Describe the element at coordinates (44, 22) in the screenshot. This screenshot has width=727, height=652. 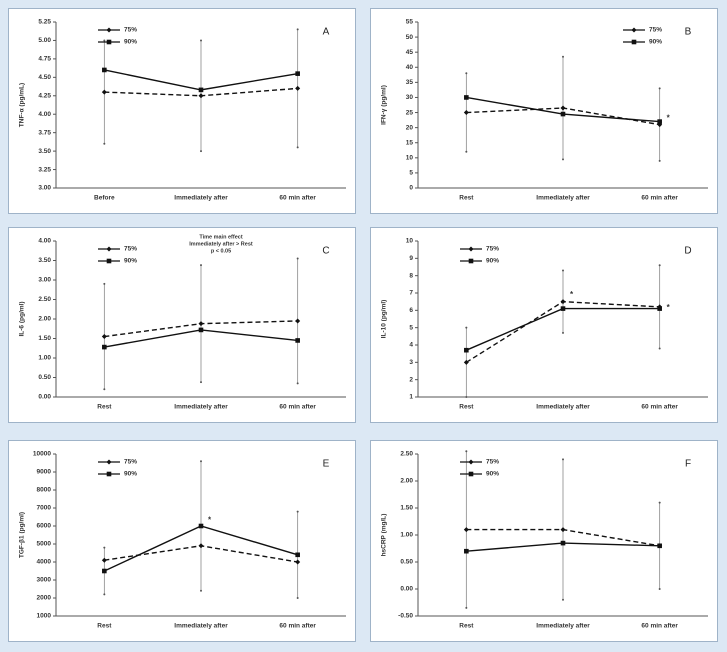
I see `y-tick-label: 5.25` at that location.